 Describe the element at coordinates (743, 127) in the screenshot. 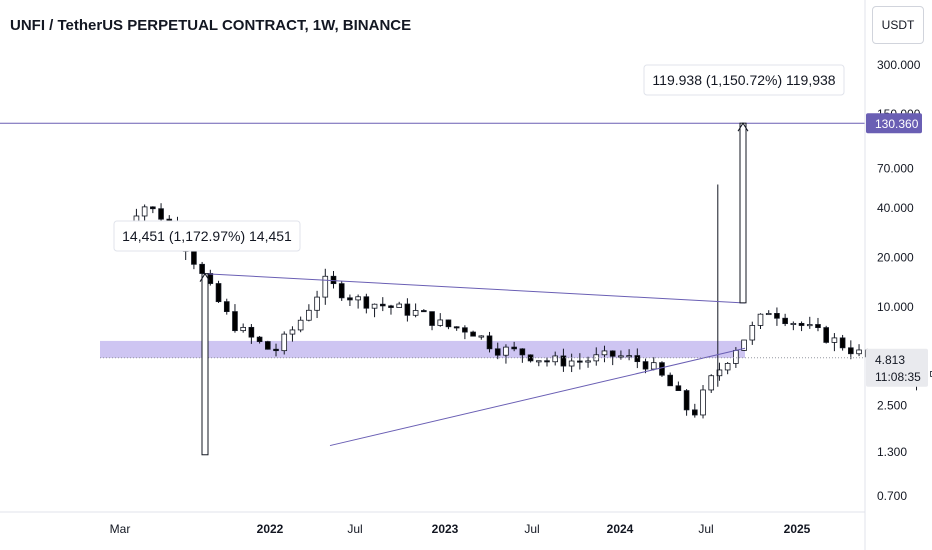

I see `measurement-2-arrowhead` at that location.